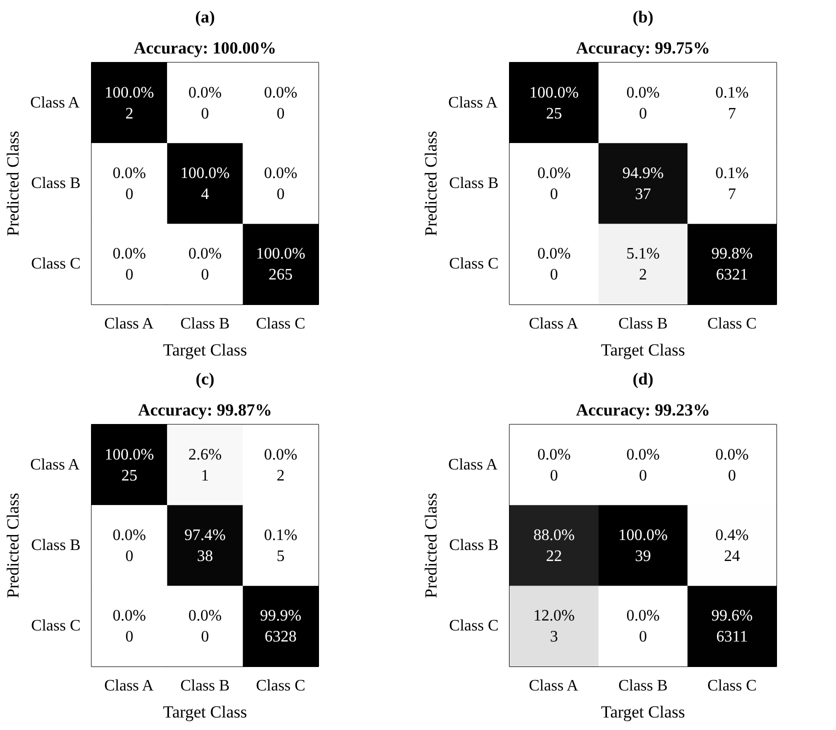  I want to click on annotation: 39, so click(643, 556).